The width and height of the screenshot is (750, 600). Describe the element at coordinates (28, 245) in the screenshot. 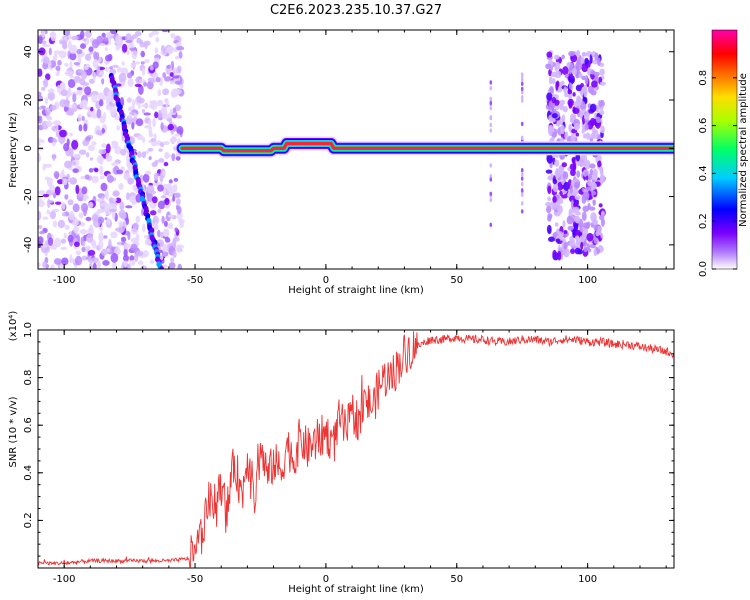

I see `y-tick-label: -40` at that location.